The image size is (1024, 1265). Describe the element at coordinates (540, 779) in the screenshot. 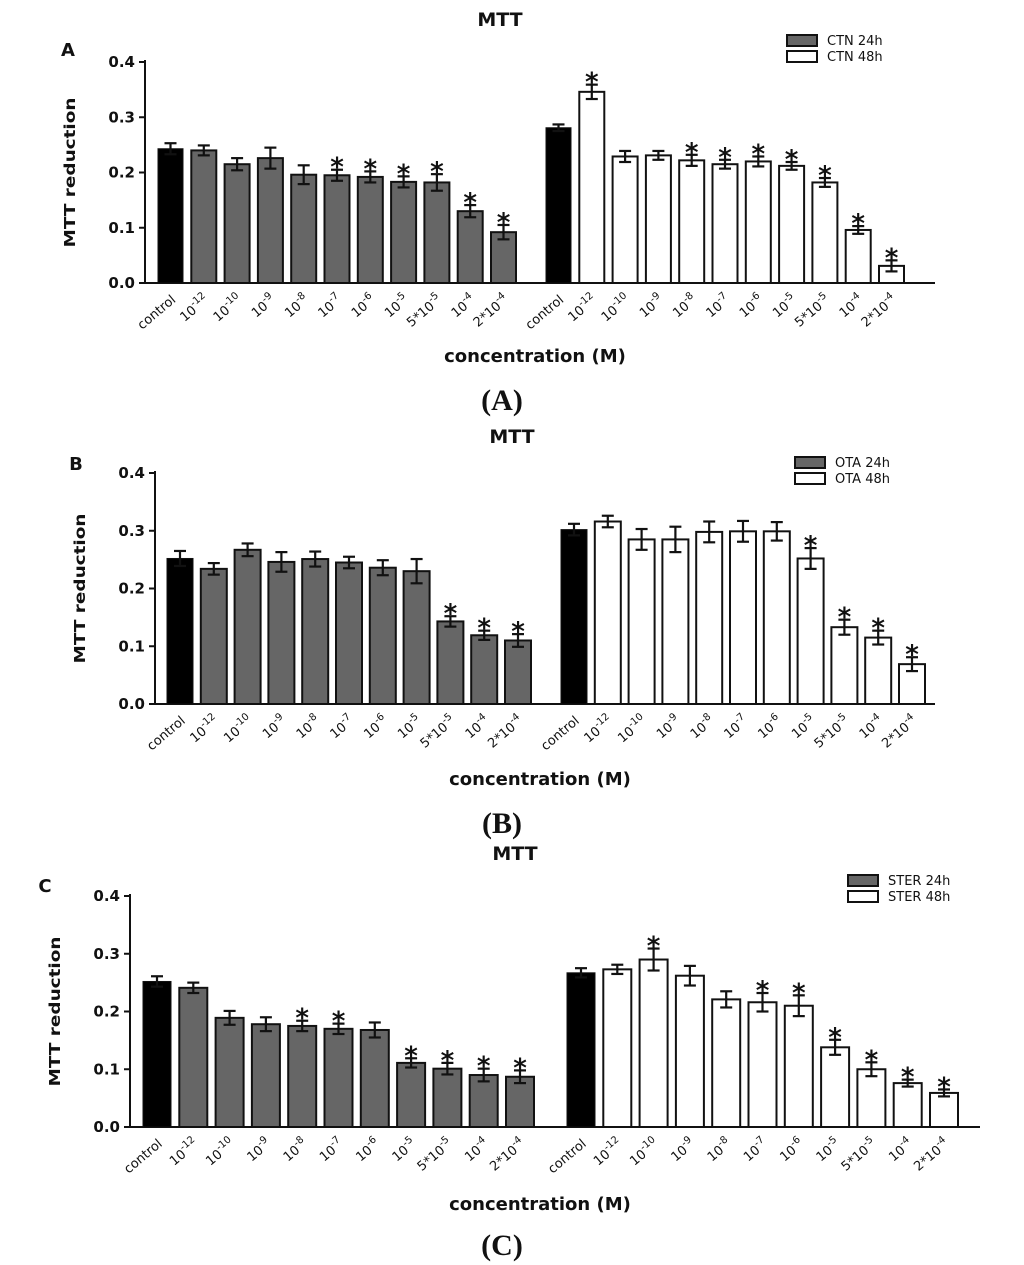

I see `x-axis-label: concentration (M)` at that location.